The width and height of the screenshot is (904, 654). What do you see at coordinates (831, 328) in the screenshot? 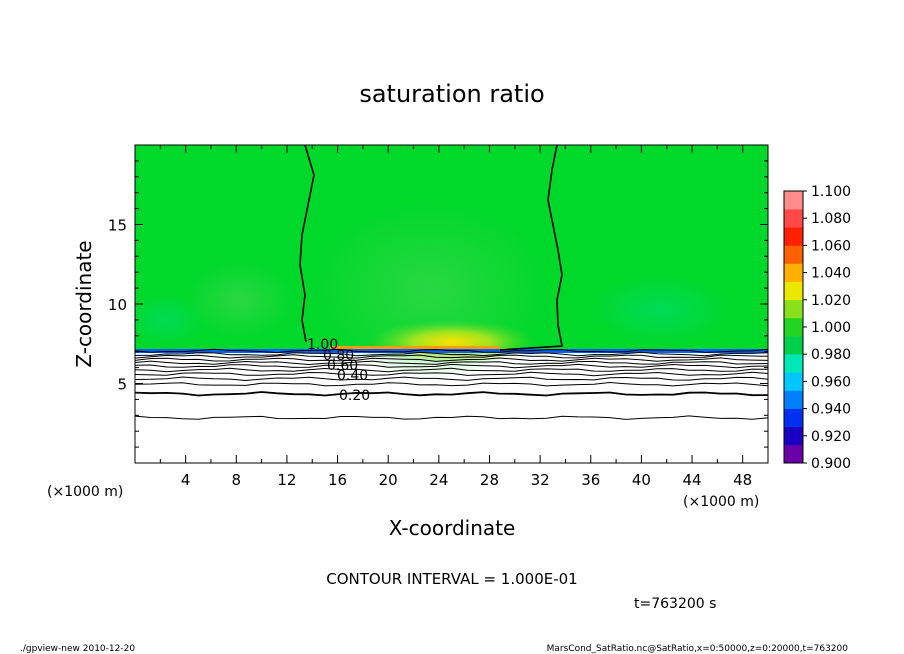
I see `colorbar-label: 1.000` at bounding box center [831, 328].